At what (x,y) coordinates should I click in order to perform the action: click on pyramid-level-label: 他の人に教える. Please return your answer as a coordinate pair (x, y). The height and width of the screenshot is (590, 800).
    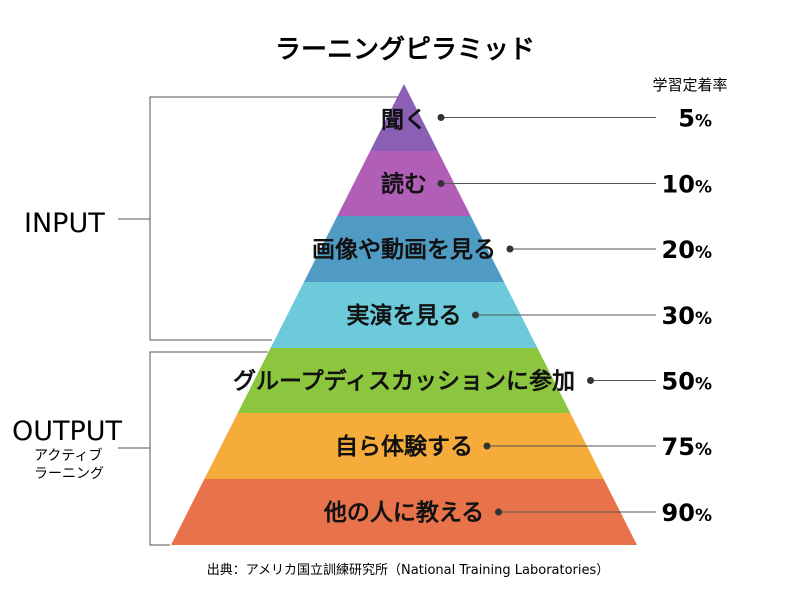
    Looking at the image, I should click on (403, 512).